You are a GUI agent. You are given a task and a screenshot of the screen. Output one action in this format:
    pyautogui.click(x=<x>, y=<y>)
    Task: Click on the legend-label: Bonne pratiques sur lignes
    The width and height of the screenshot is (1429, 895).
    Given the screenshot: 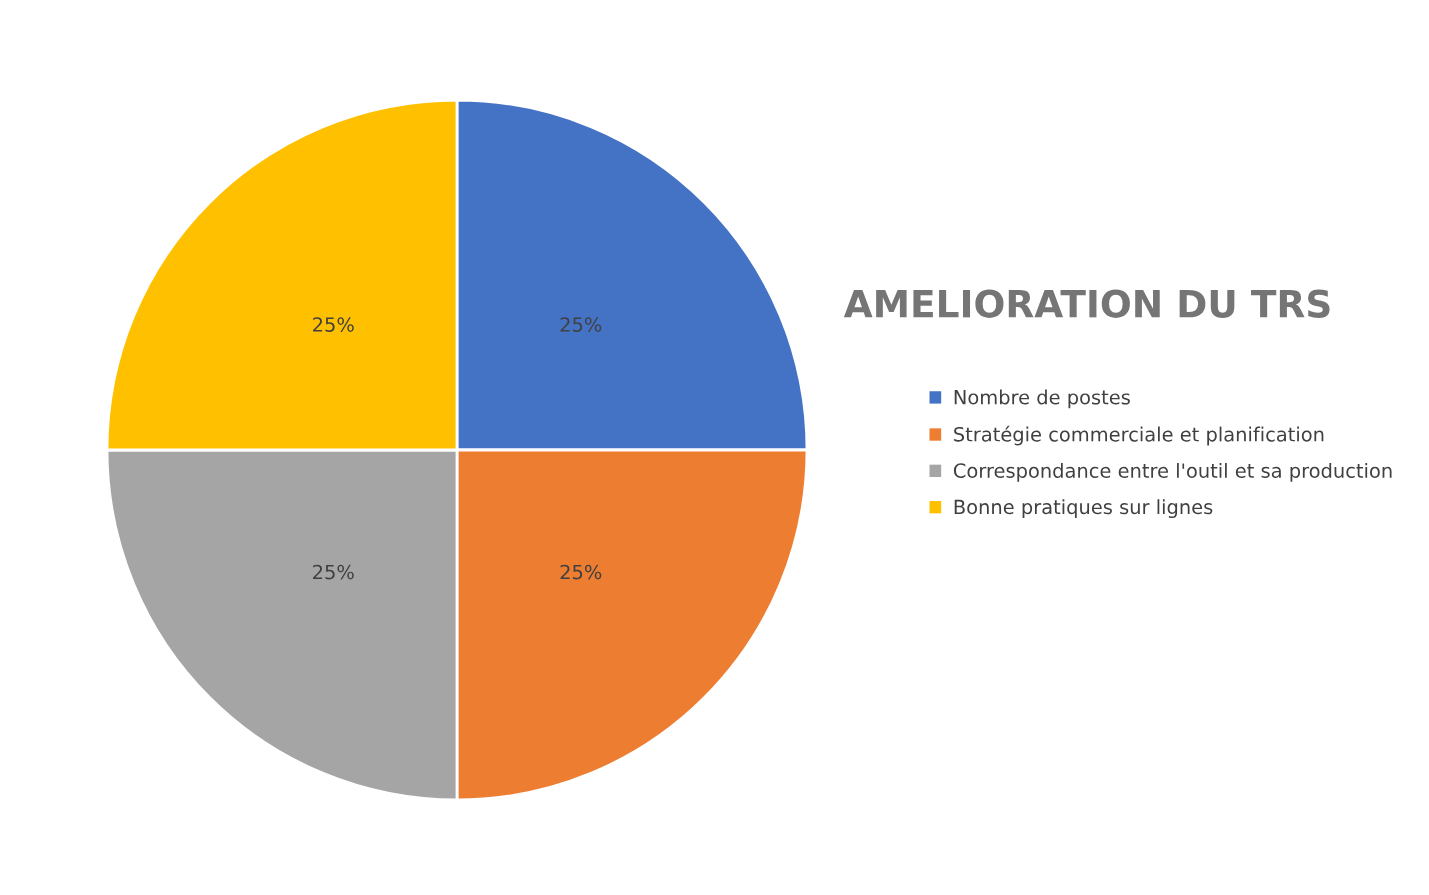 What is the action you would take?
    pyautogui.click(x=1083, y=509)
    